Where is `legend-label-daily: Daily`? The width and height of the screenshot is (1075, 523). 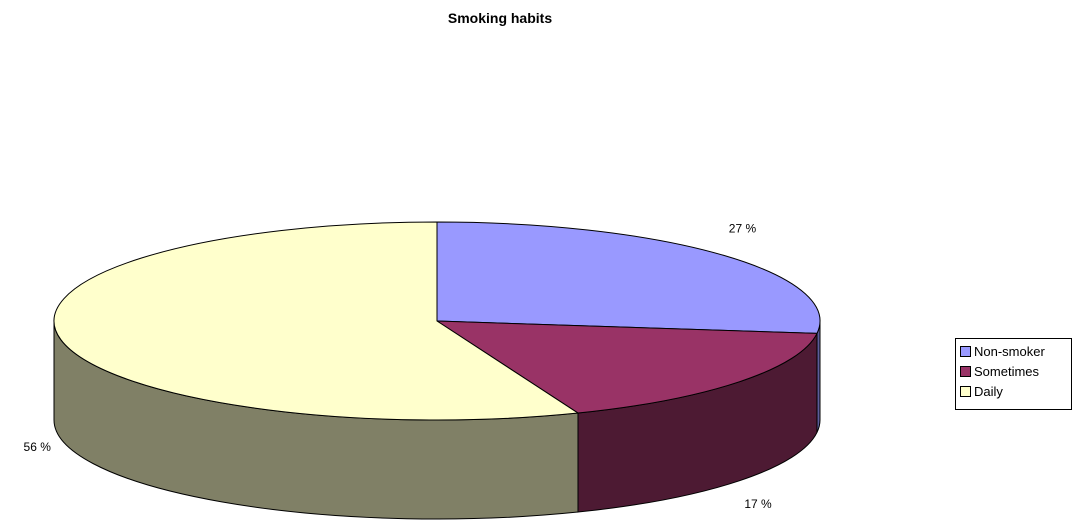
legend-label-daily: Daily is located at coordinates (988, 391).